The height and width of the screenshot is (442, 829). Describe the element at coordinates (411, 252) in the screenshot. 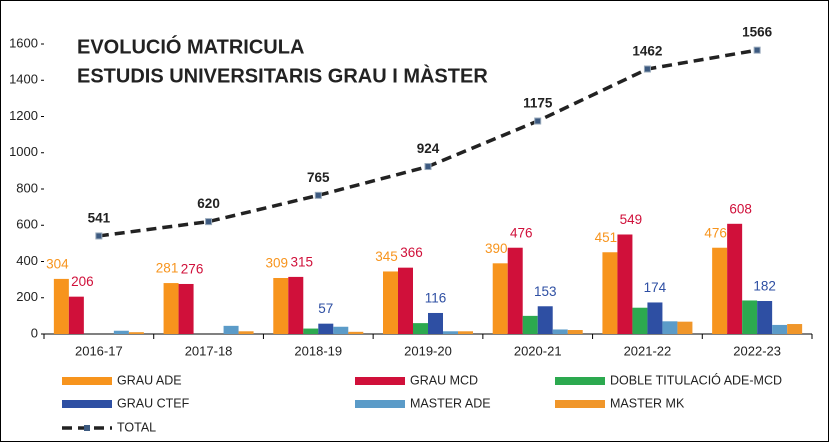

I see `data-label: 366` at that location.